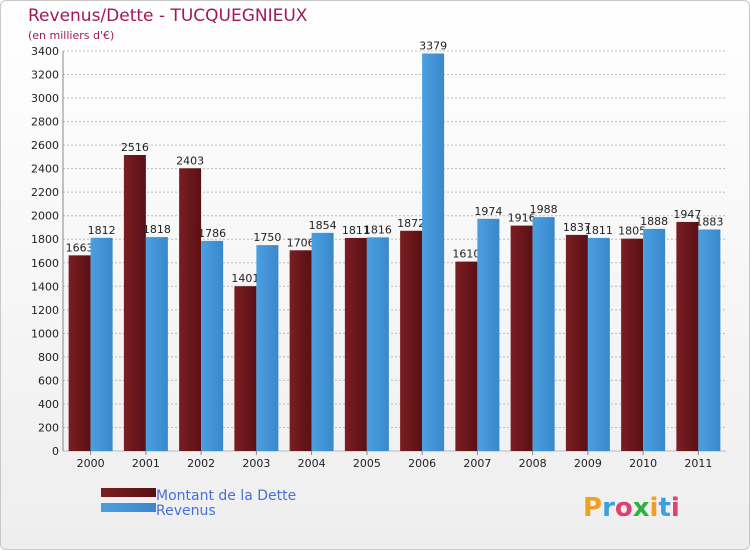 The width and height of the screenshot is (750, 550). Describe the element at coordinates (698, 463) in the screenshot. I see `x-tick-label: 2011` at that location.